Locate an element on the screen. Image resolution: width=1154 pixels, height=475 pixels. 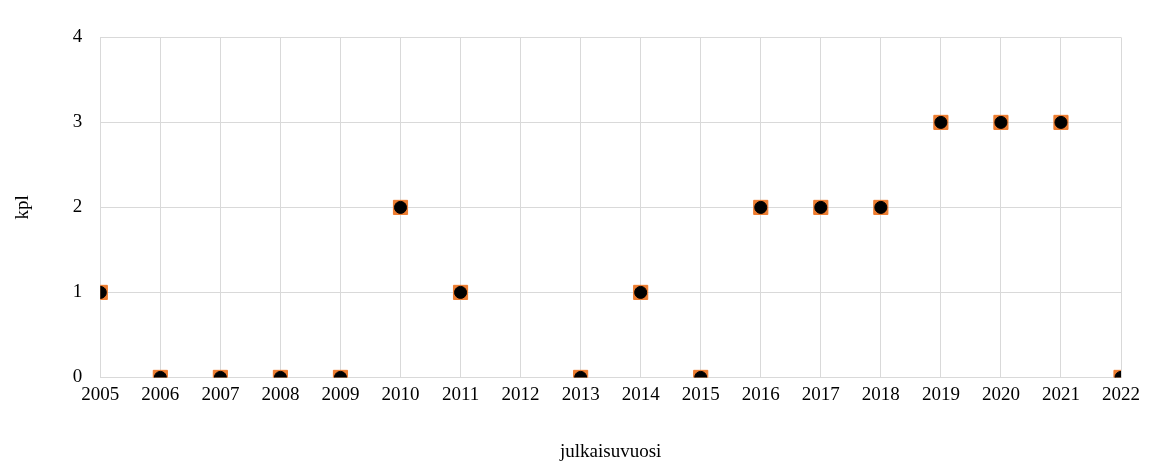
x-tick-label: 2020 is located at coordinates (1000, 393).